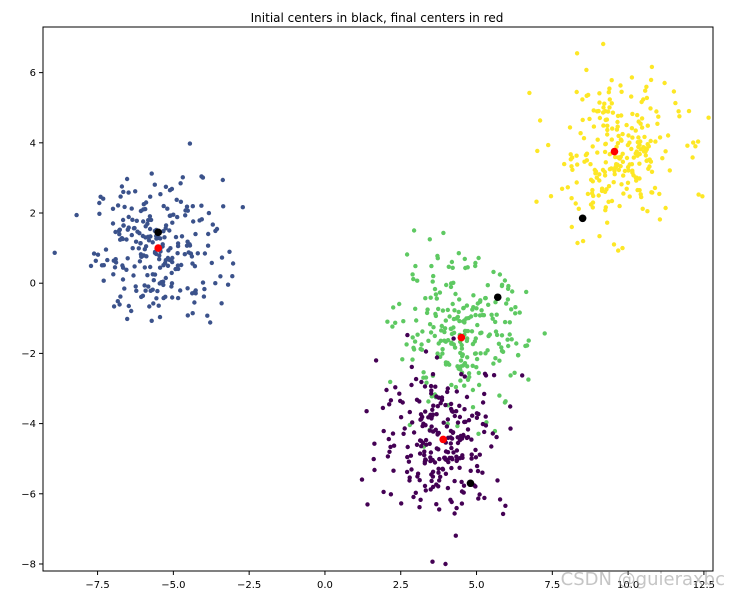 The height and width of the screenshot is (598, 739). I want to click on x-tick-label: 2.5, so click(401, 585).